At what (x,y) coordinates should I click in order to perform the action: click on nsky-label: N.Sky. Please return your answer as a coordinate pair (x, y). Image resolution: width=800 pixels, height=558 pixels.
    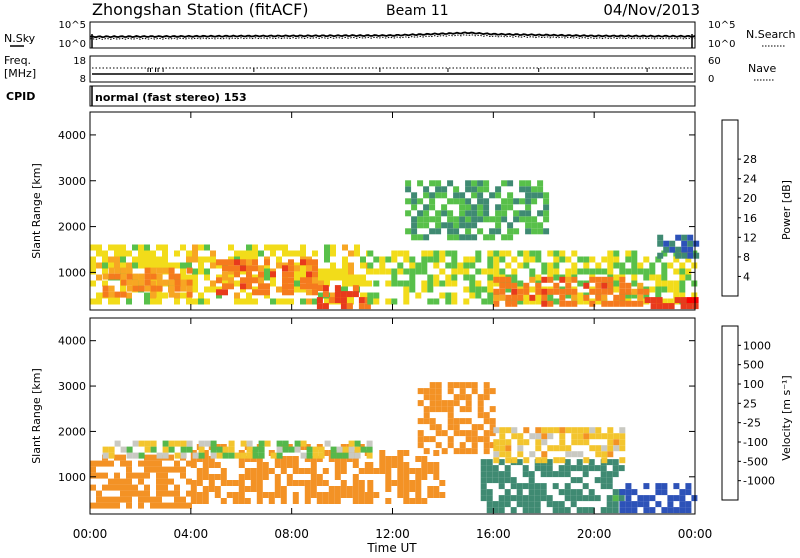
    Looking at the image, I should click on (20, 38).